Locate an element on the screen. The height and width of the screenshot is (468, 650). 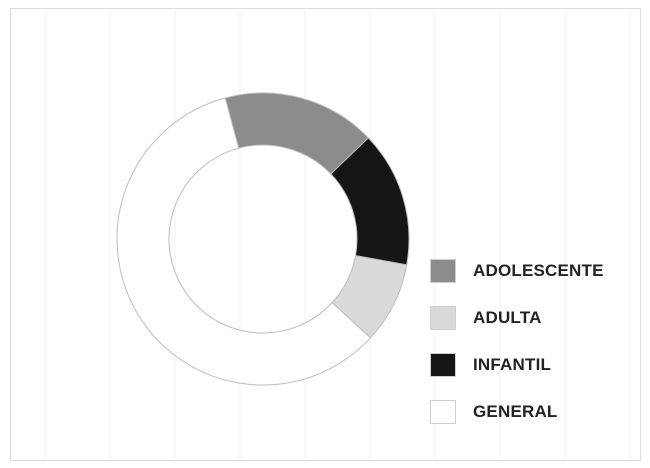
legend-item-adulta: ADULTA is located at coordinates (537, 317).